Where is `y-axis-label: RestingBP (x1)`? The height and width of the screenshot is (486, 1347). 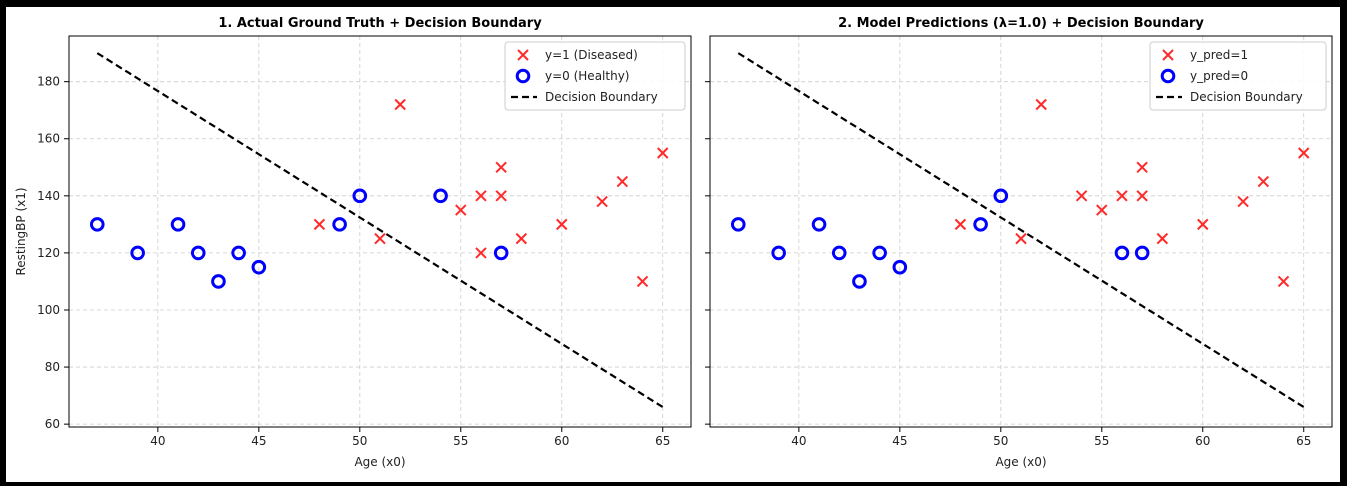
y-axis-label: RestingBP (x1) is located at coordinates (21, 231).